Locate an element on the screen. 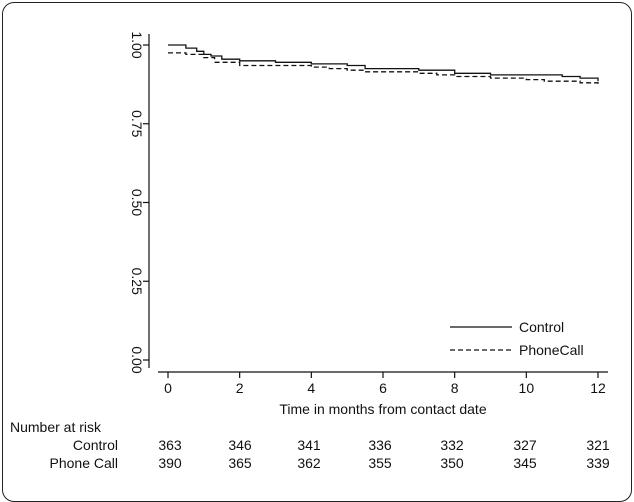 This screenshot has width=634, height=502. series-line-control is located at coordinates (383, 63).